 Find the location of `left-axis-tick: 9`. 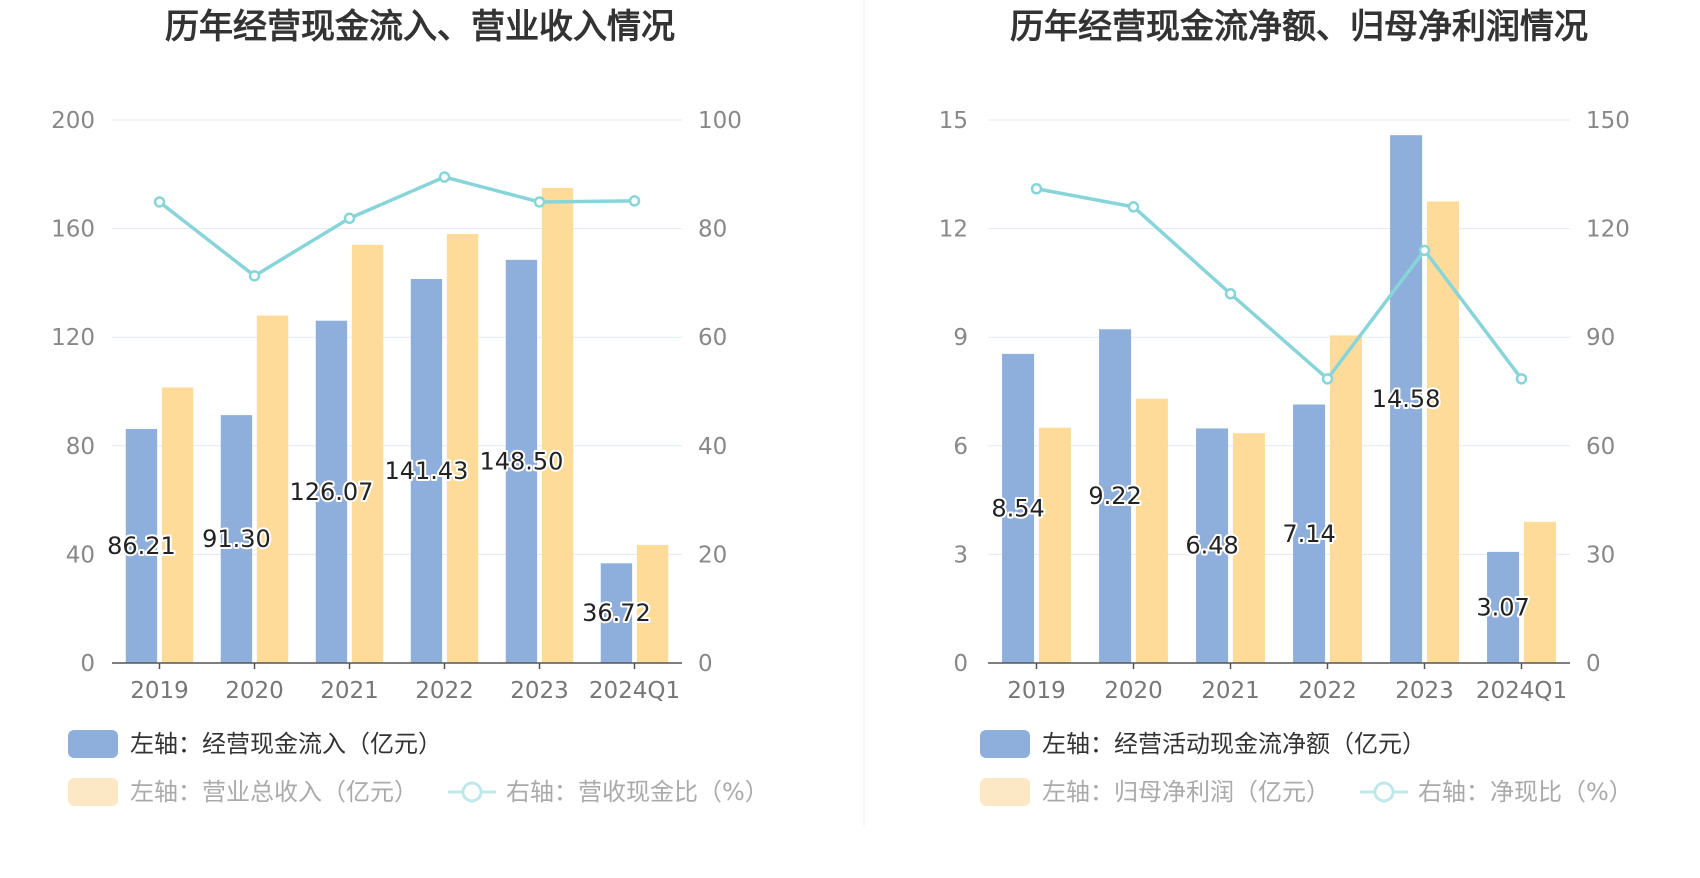

left-axis-tick: 9 is located at coordinates (960, 338).